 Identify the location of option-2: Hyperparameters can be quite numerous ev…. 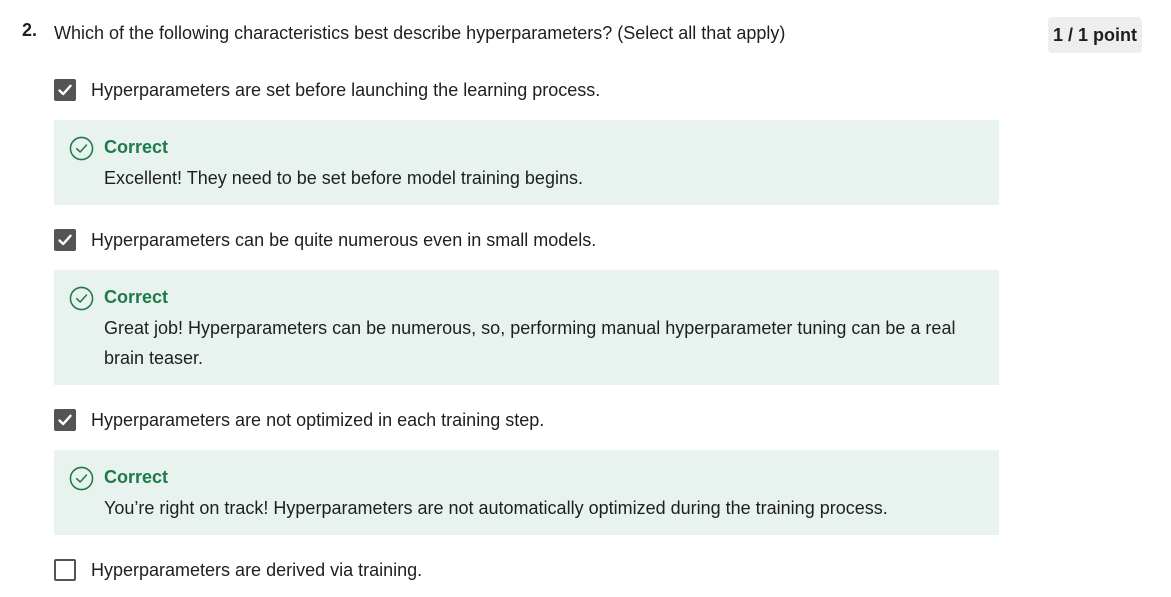
(325, 240).